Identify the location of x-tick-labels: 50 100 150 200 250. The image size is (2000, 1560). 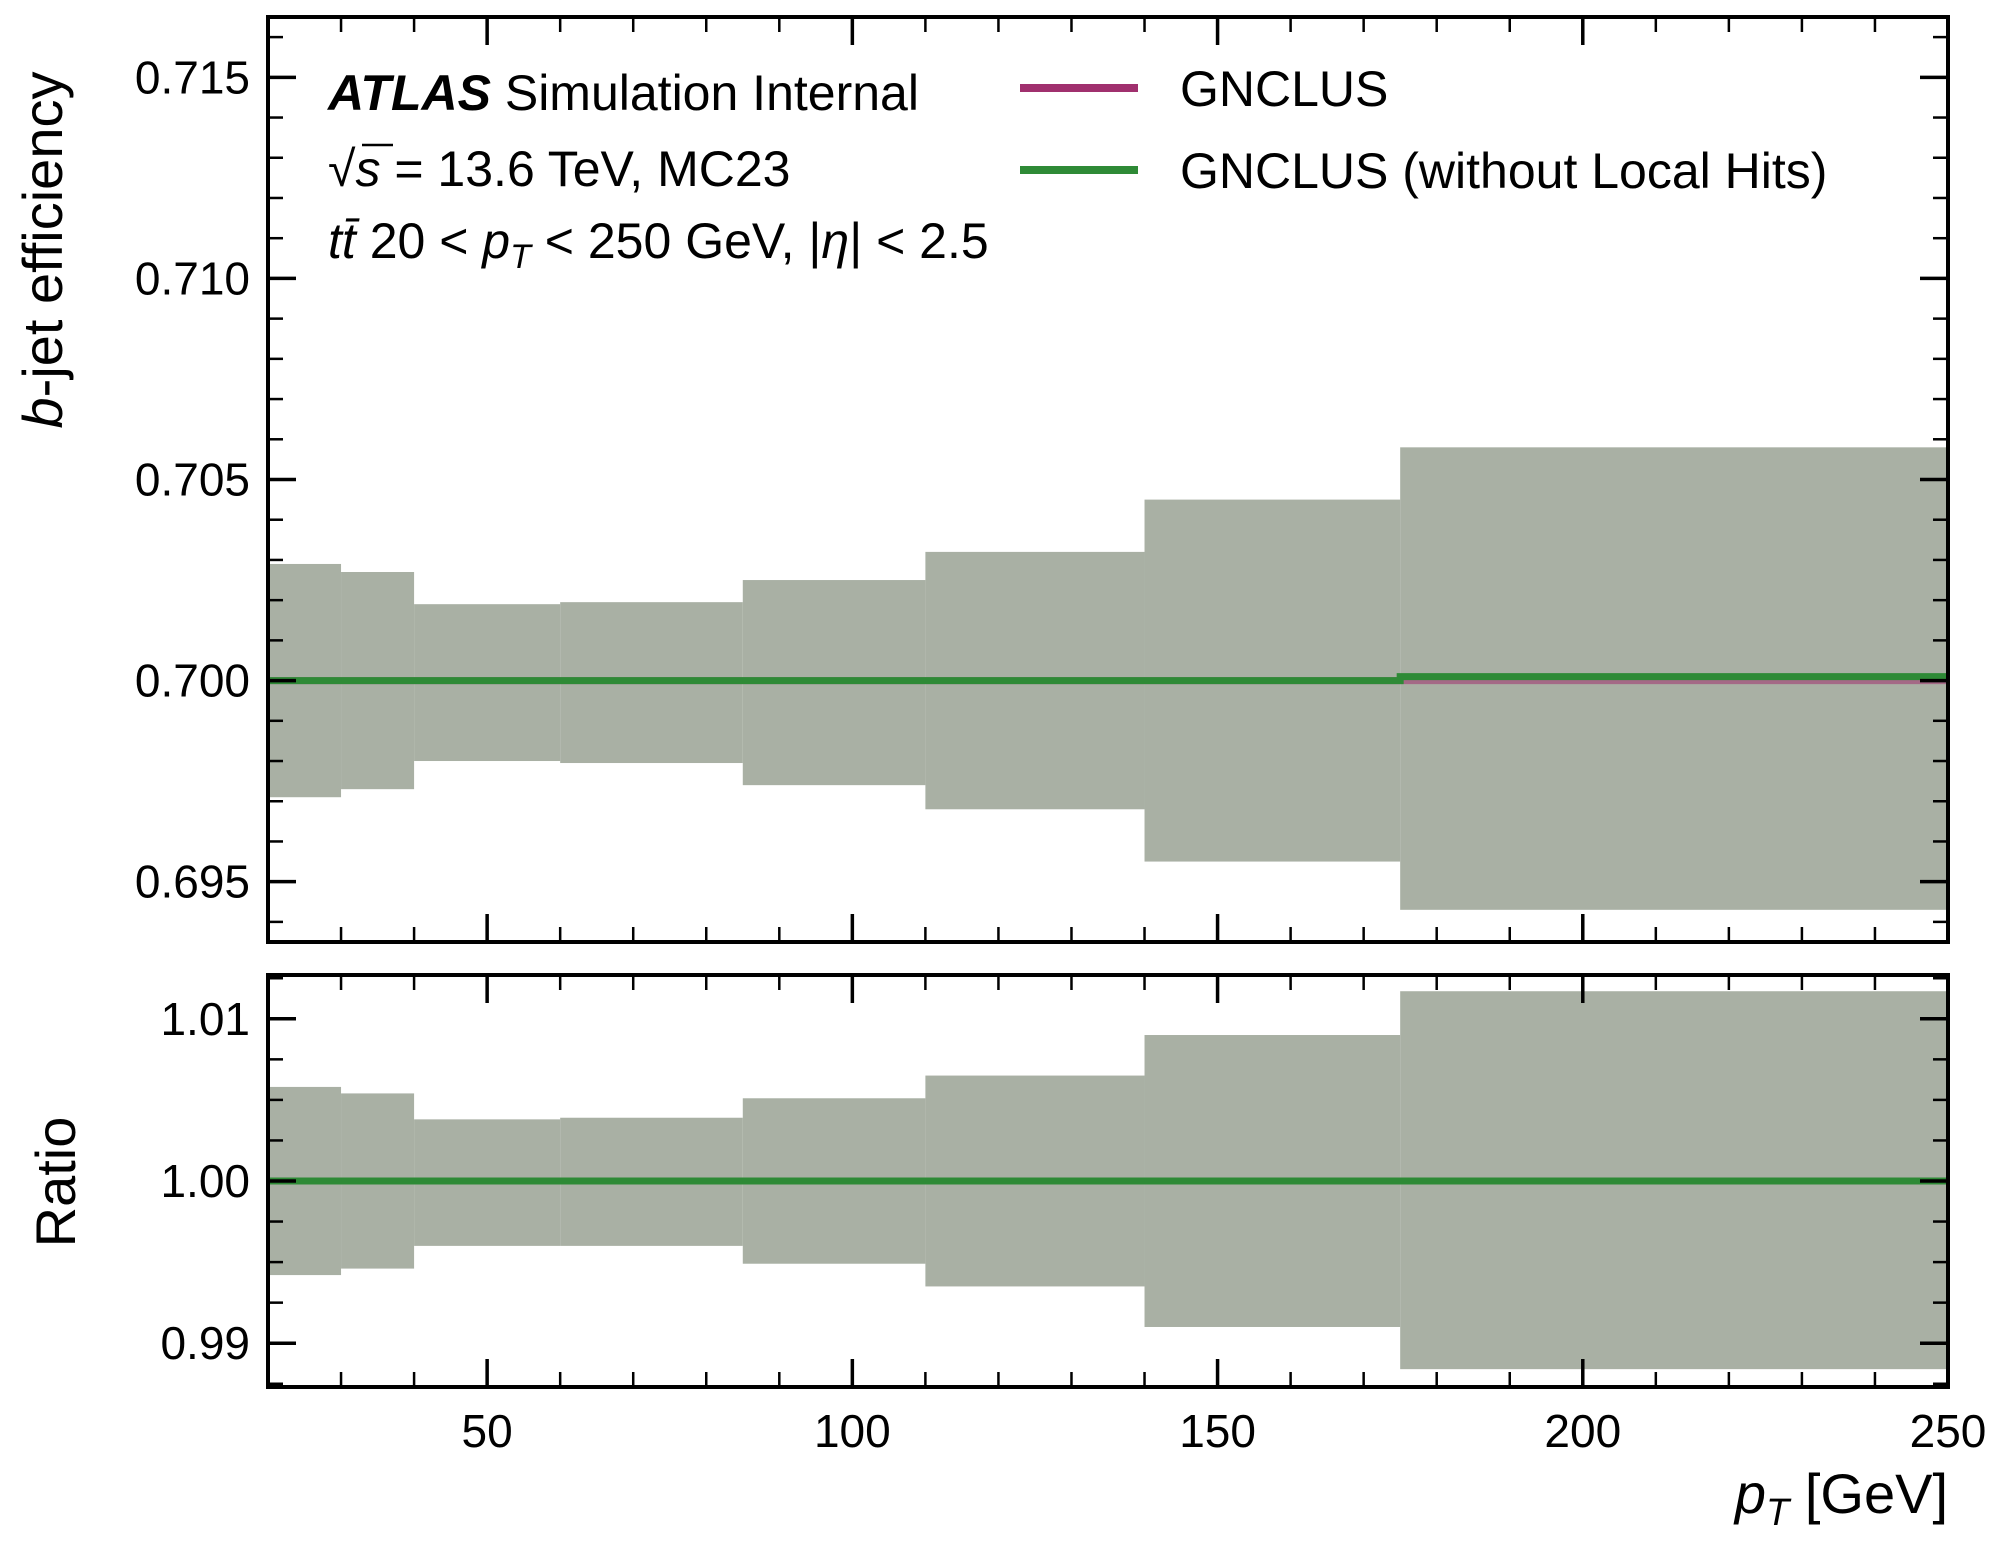
(1224, 1431).